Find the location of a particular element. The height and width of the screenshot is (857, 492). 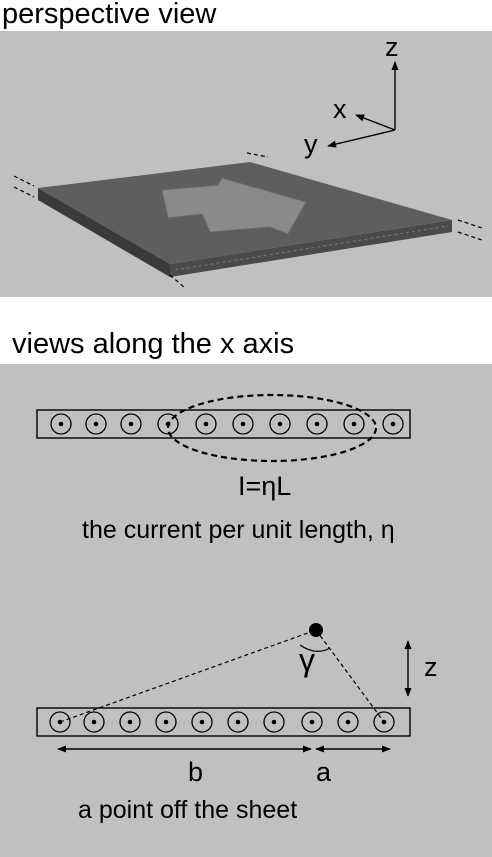

sheet-hidden-edge is located at coordinates (311, 248).